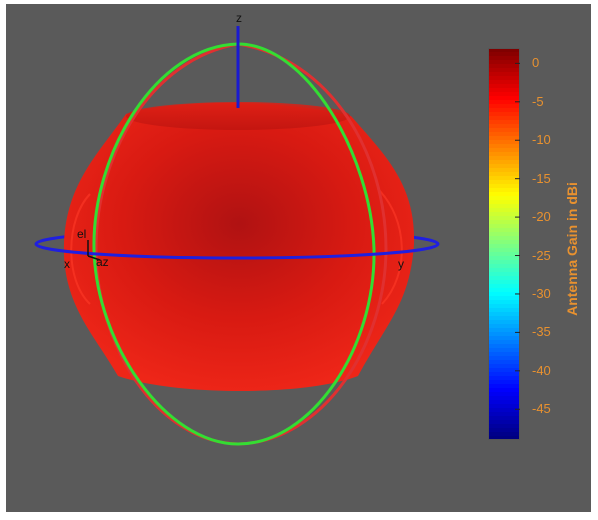 The width and height of the screenshot is (598, 520). What do you see at coordinates (541, 293) in the screenshot?
I see `colorbar-tick-label: -30` at bounding box center [541, 293].